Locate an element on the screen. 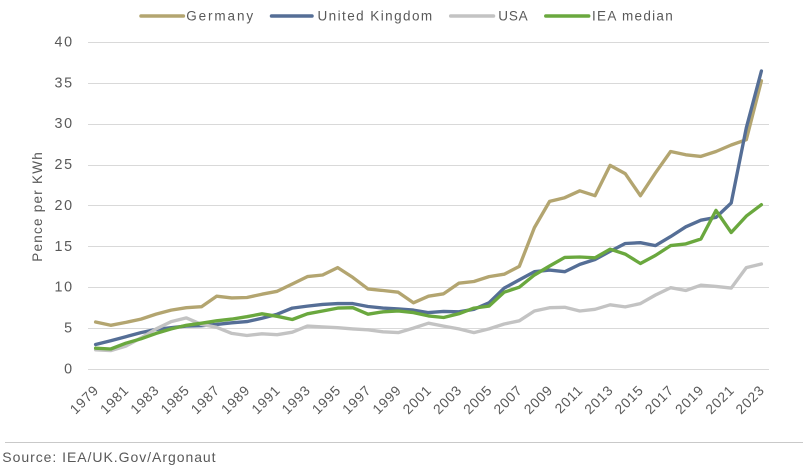 This screenshot has width=810, height=470. svg-text: 5 is located at coordinates (69, 329).